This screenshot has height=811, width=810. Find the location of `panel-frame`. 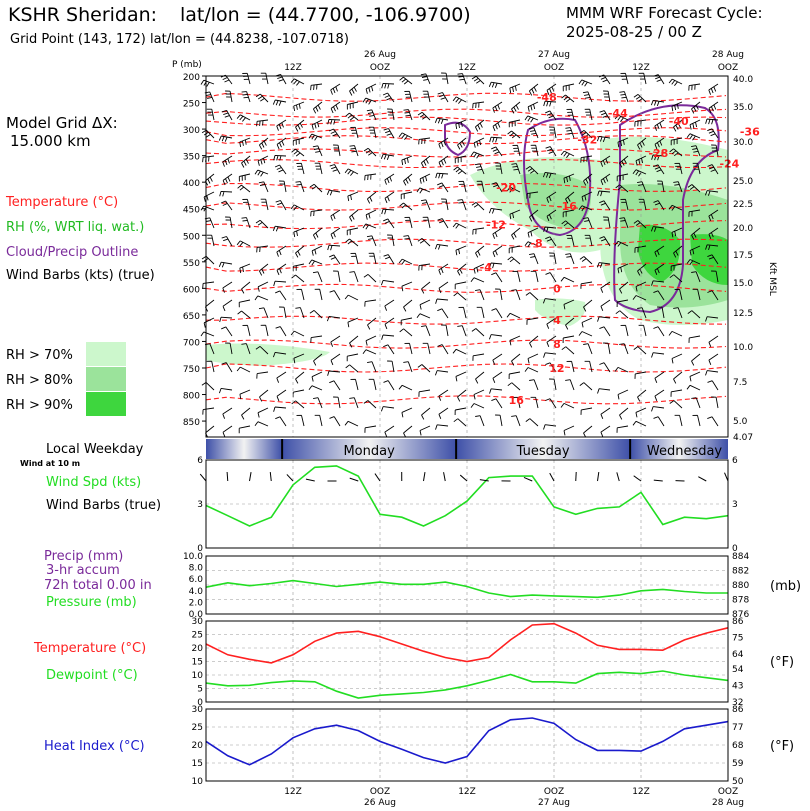

panel-frame is located at coordinates (467, 504).